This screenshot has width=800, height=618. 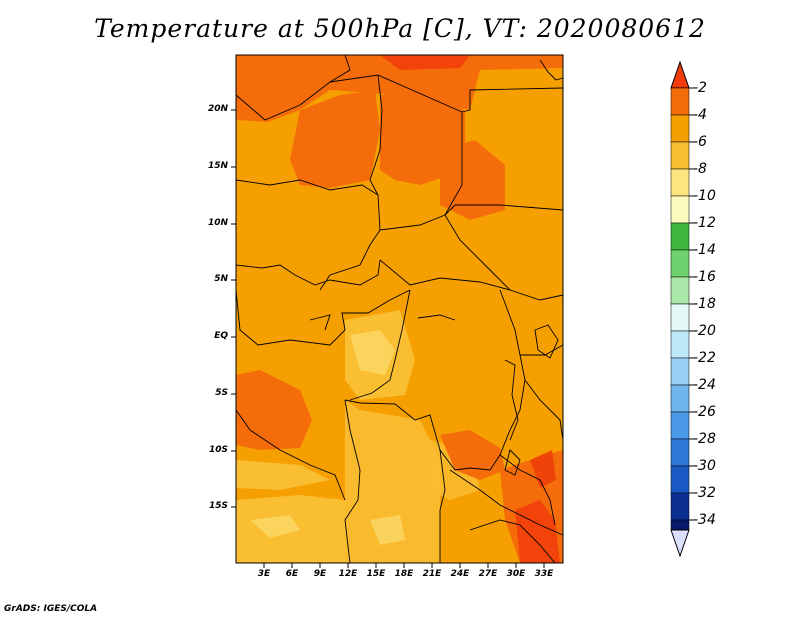 I want to click on colorbar-label: -4, so click(x=700, y=115).